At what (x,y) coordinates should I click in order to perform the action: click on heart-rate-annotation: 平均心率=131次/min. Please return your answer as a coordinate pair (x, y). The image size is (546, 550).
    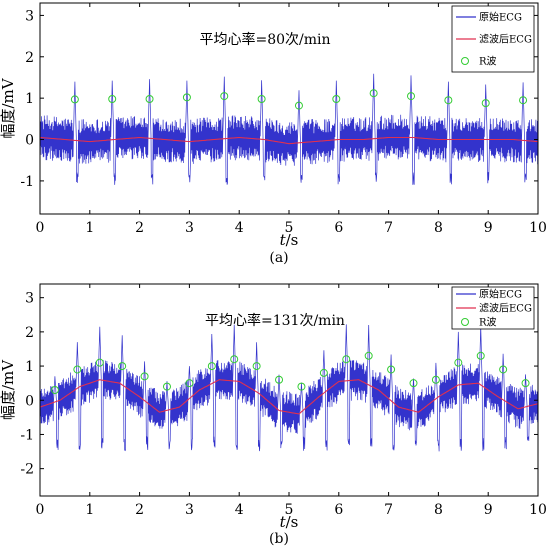
    Looking at the image, I should click on (275, 320).